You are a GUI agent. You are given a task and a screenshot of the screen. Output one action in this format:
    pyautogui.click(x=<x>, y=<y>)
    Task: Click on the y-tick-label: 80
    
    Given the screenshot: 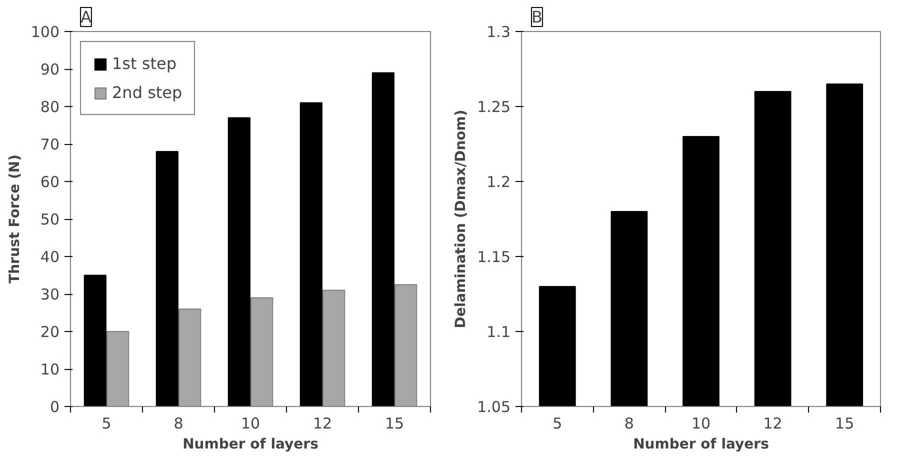 What is the action you would take?
    pyautogui.click(x=50, y=107)
    